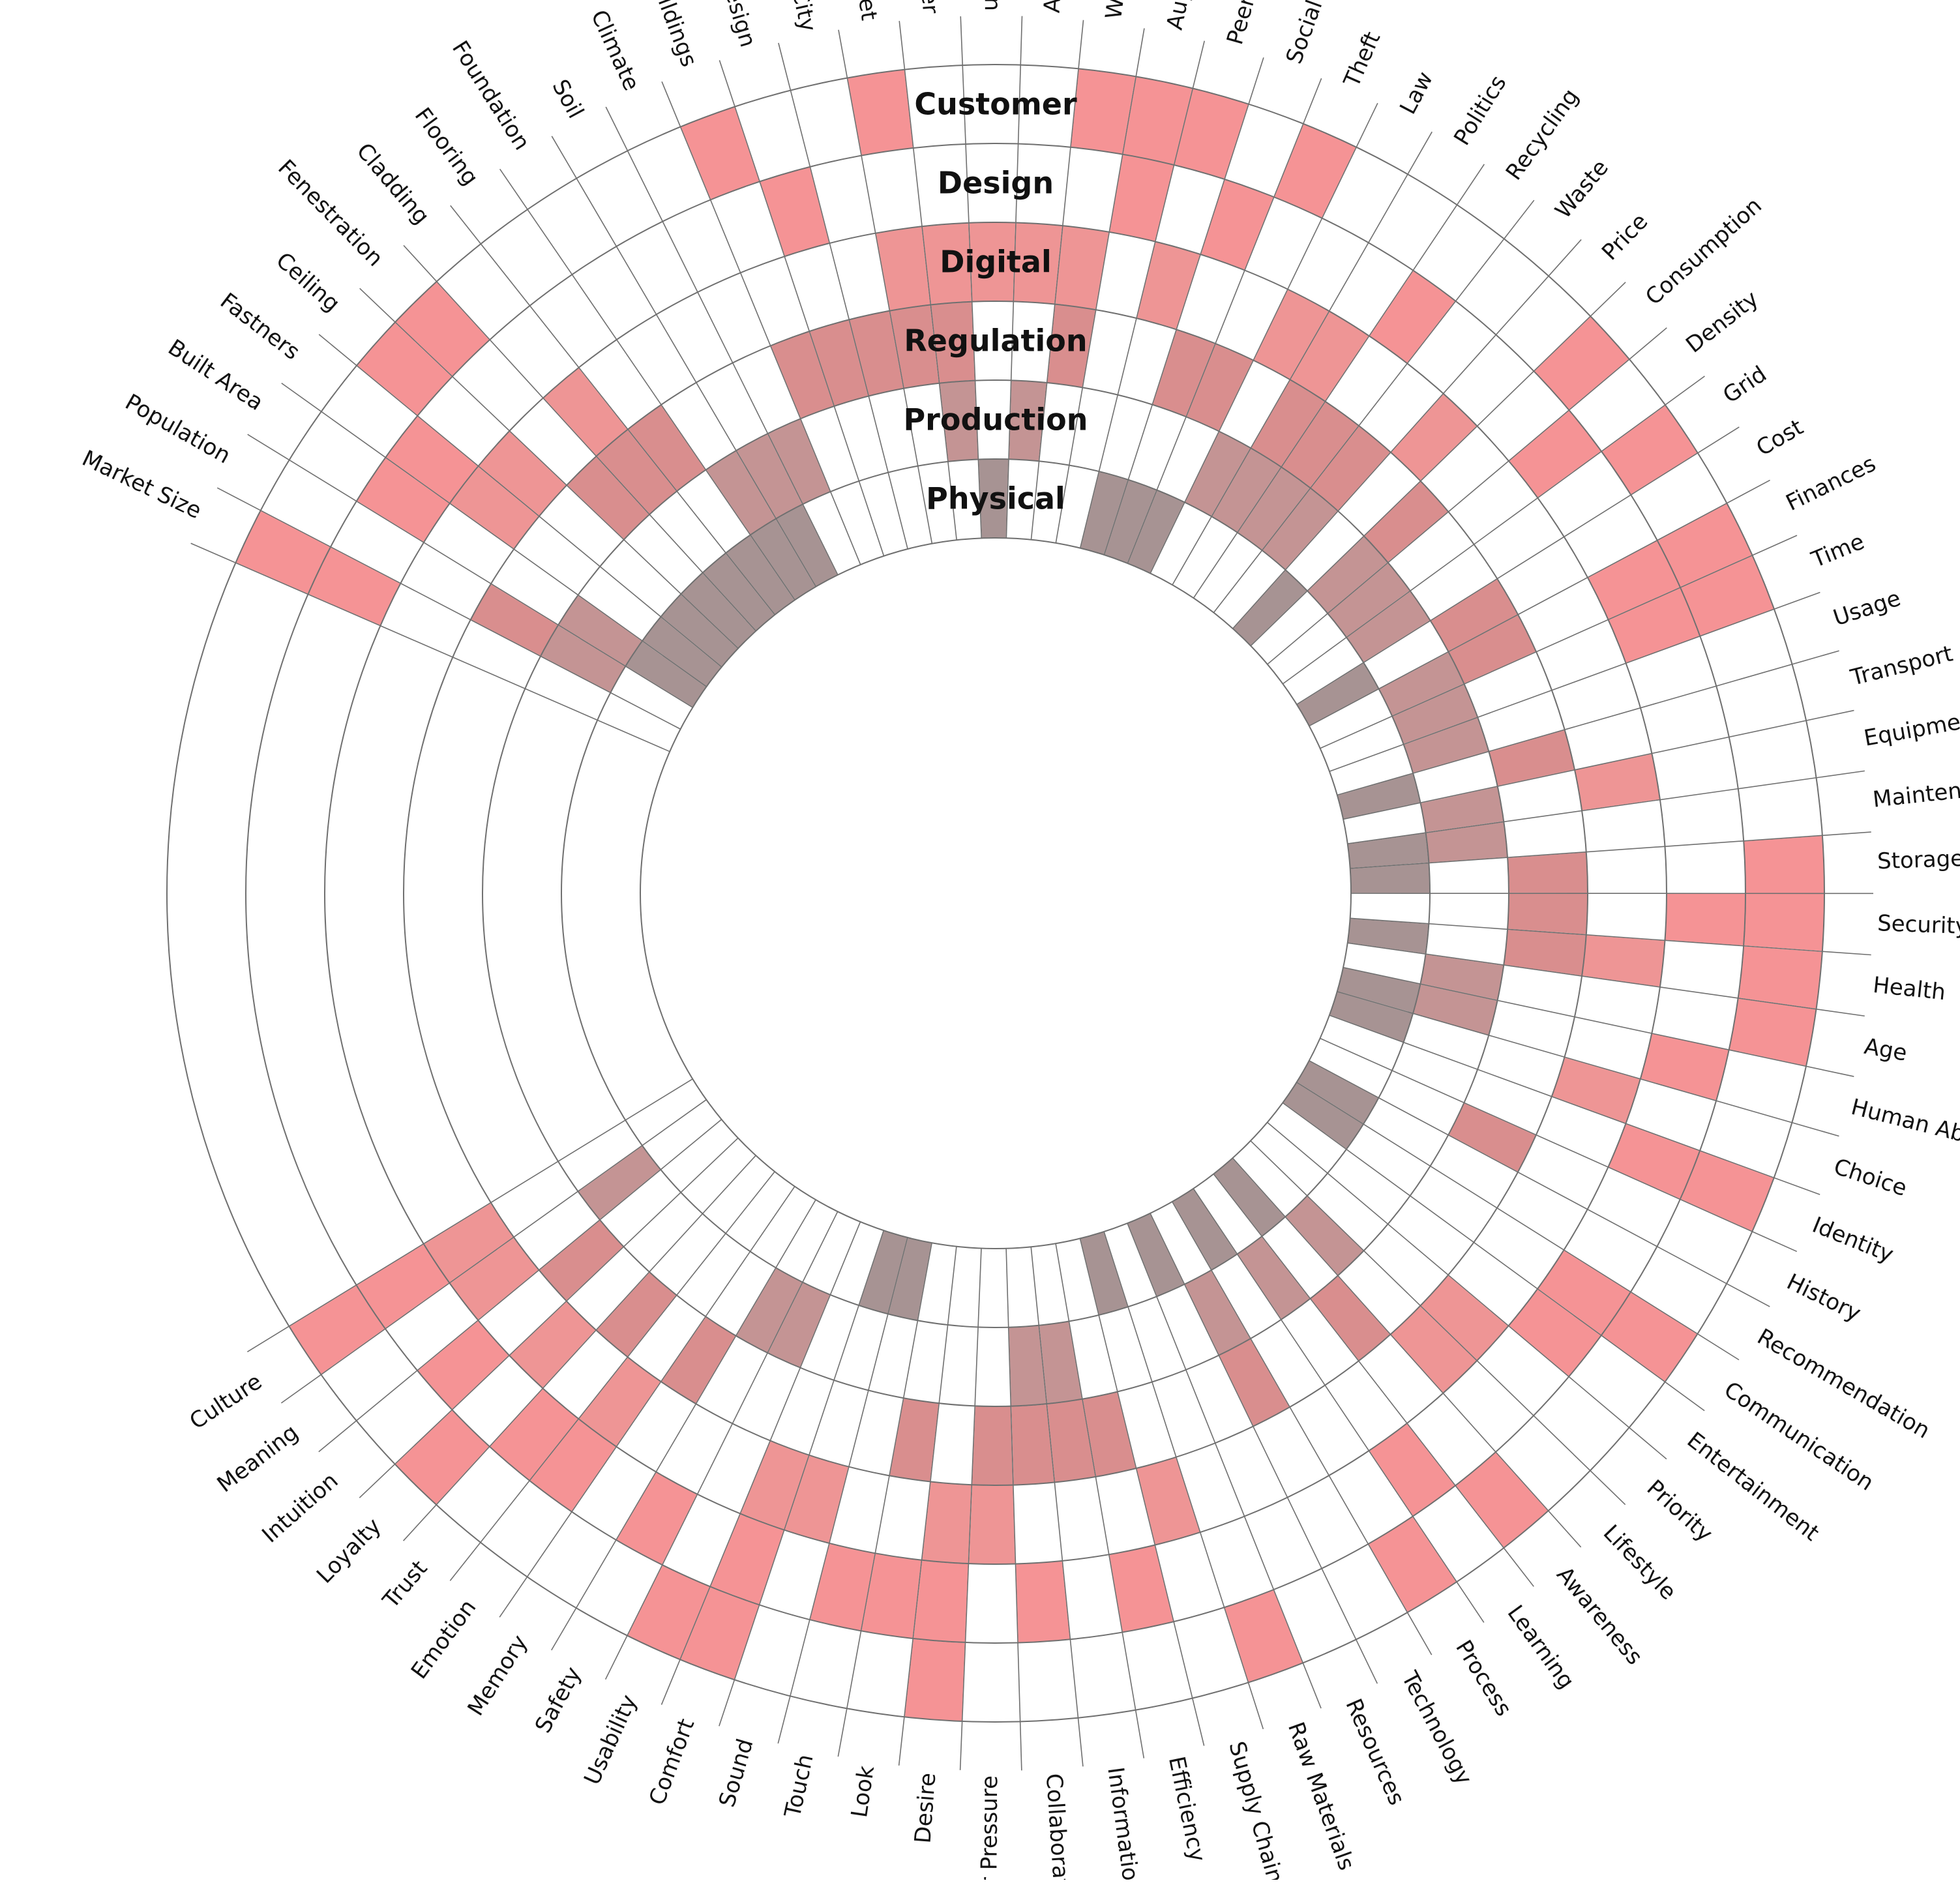  Describe the element at coordinates (446, 146) in the screenshot. I see `topic-label-flooring: Flooring` at that location.